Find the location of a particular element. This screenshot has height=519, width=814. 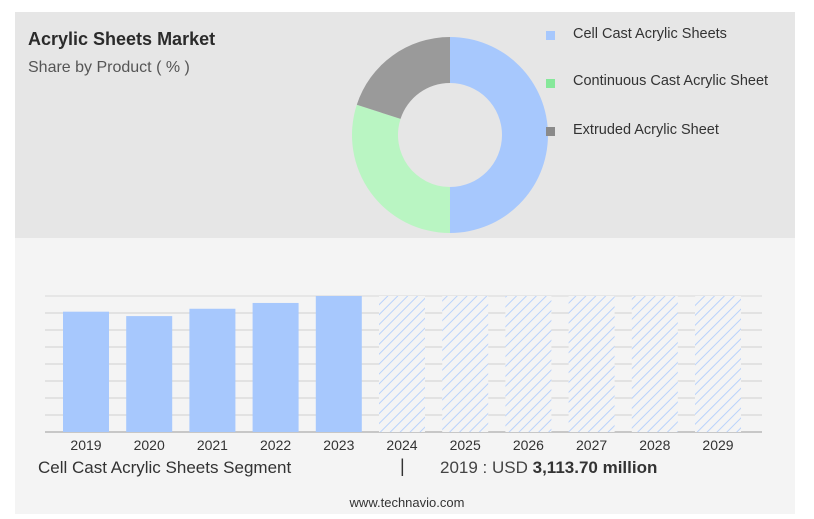

donut-slice-continuous-cast-acrylic-sheet is located at coordinates (400, 168).